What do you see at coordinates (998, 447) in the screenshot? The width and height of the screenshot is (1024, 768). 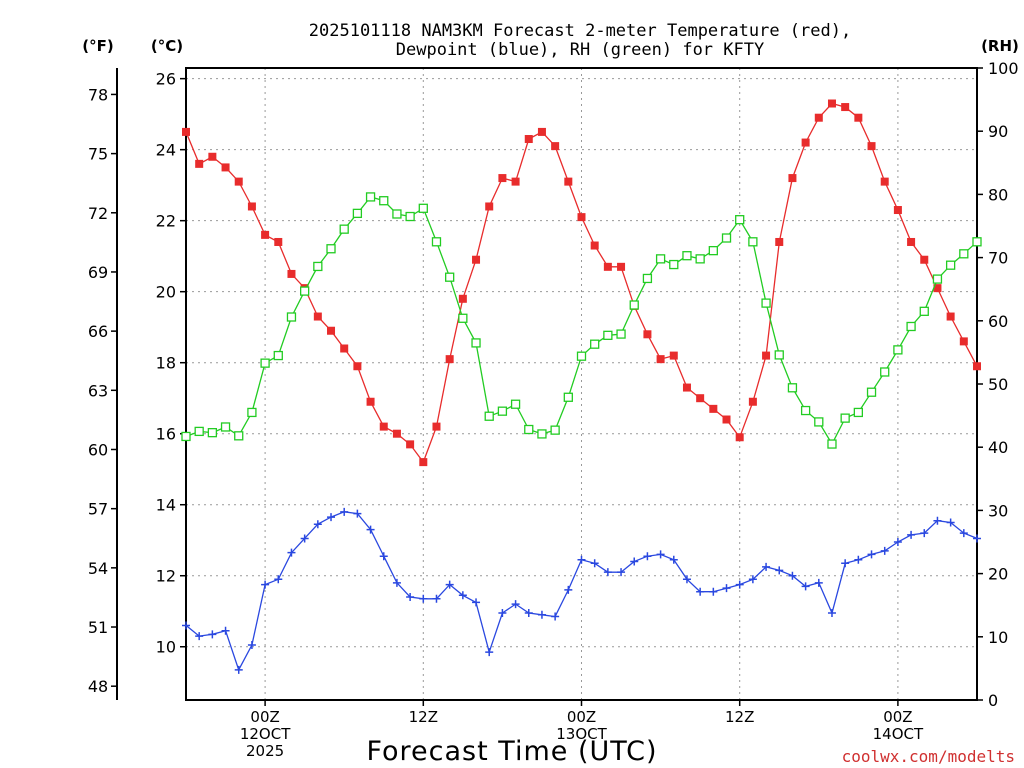 I see `rh-tick-label: 40` at bounding box center [998, 447].